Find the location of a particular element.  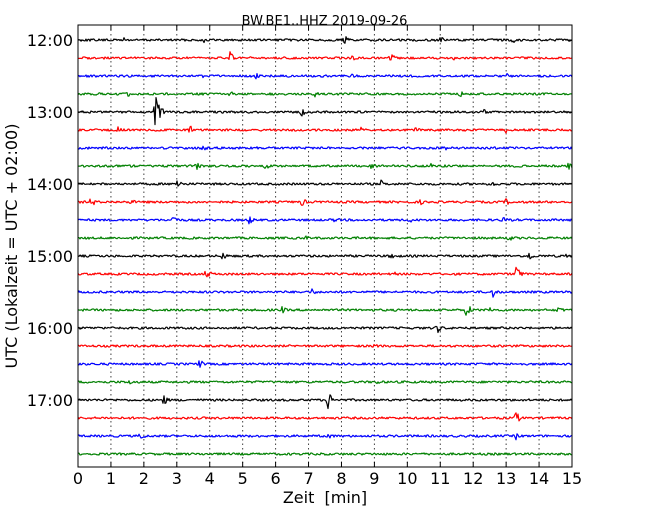

y-tick-label: 12:00 is located at coordinates (50, 40).